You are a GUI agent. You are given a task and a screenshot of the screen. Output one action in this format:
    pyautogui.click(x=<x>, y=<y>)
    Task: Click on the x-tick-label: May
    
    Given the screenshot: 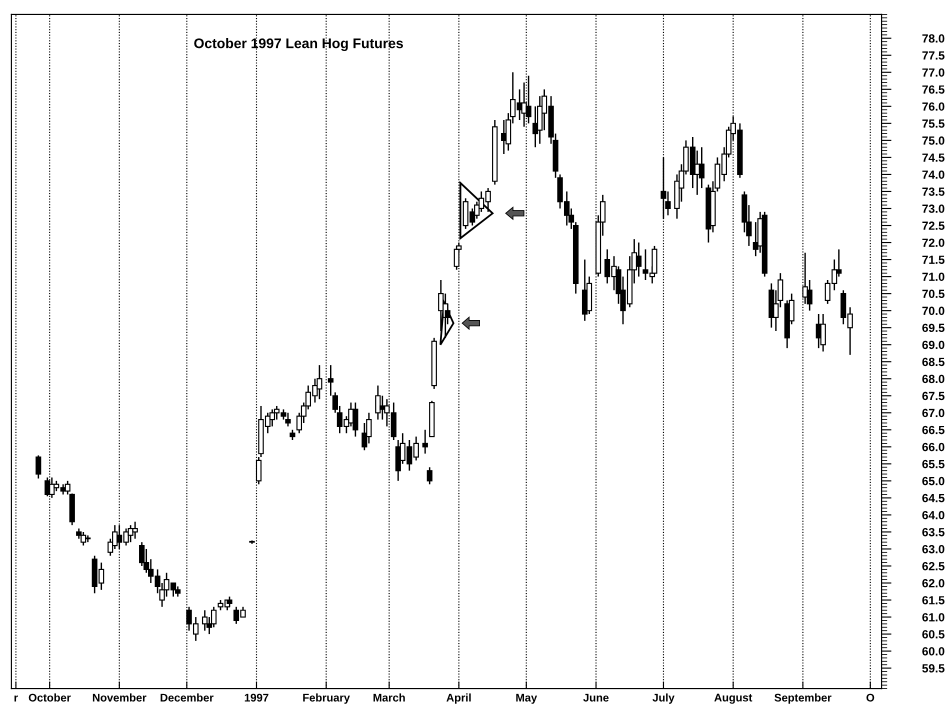 What is the action you would take?
    pyautogui.click(x=527, y=699)
    